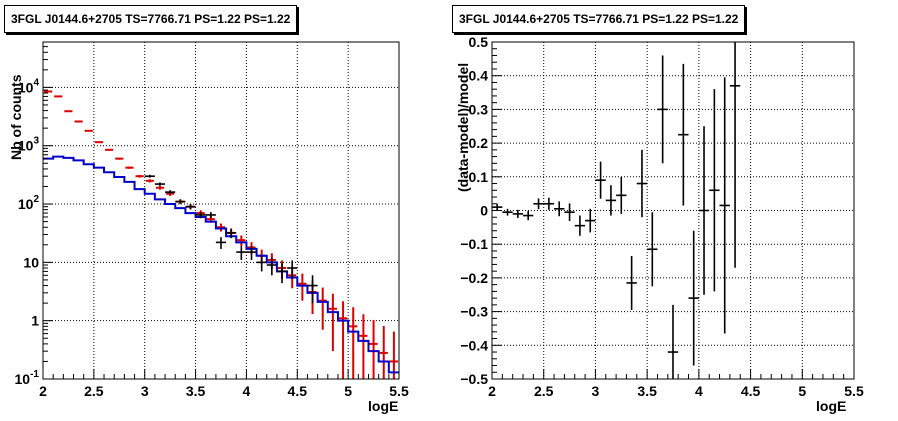 The width and height of the screenshot is (898, 421). What do you see at coordinates (29, 203) in the screenshot?
I see `y-tick-label: 10²` at bounding box center [29, 203].